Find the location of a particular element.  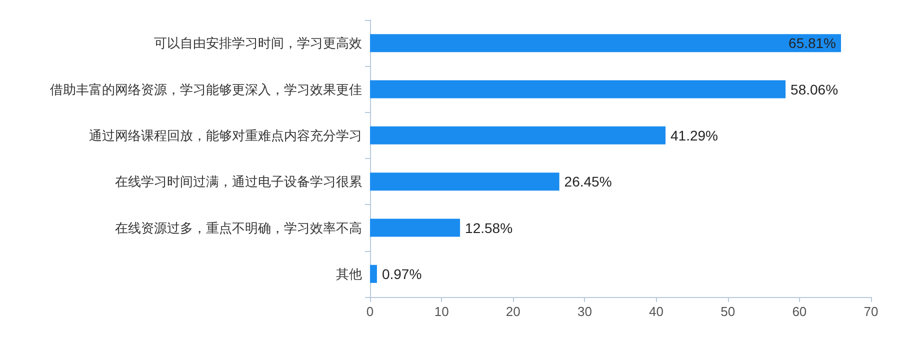

x-tick-label: 50 is located at coordinates (728, 311).